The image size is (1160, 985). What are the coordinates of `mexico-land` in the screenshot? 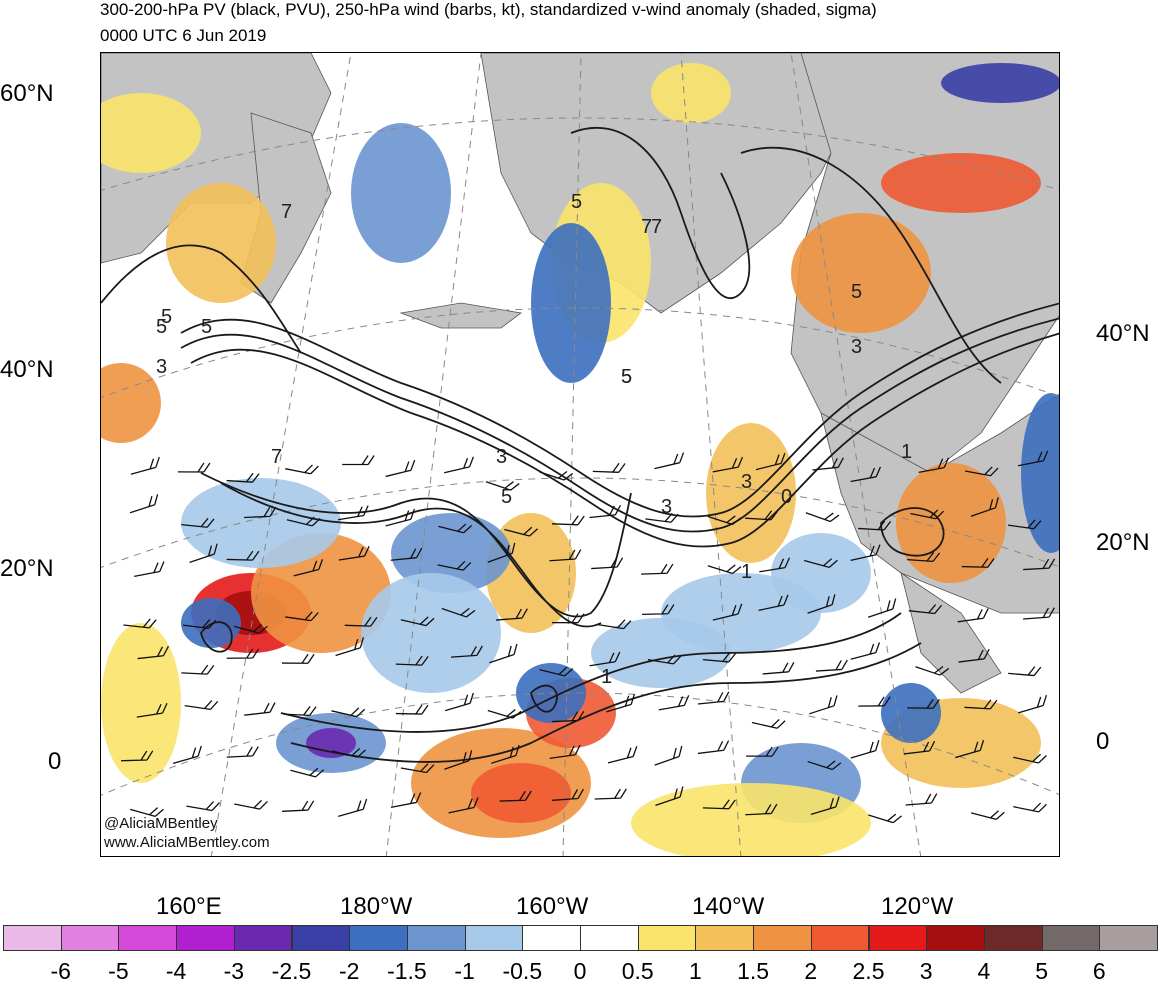 It's located at (951, 633).